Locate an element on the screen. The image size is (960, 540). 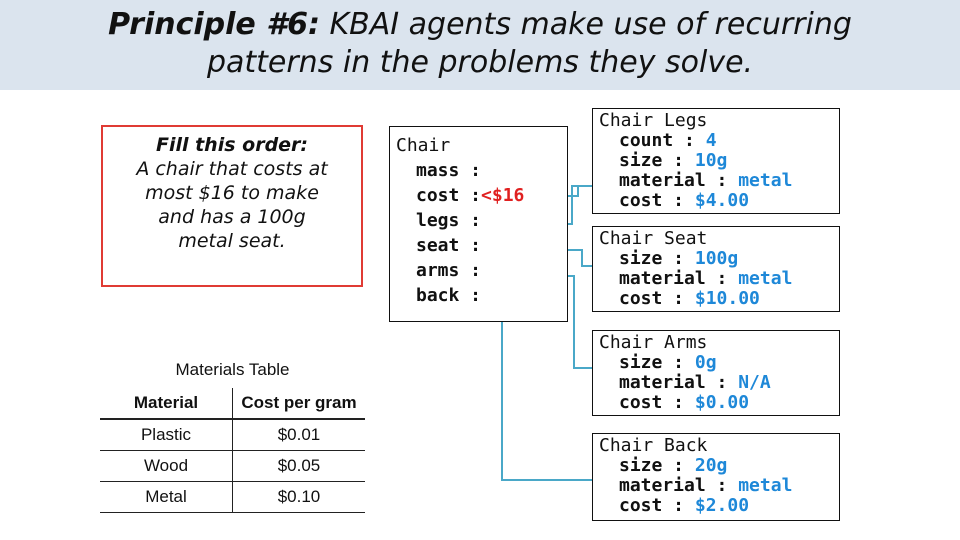
legs-cost-value: $4.00 is located at coordinates (722, 200).